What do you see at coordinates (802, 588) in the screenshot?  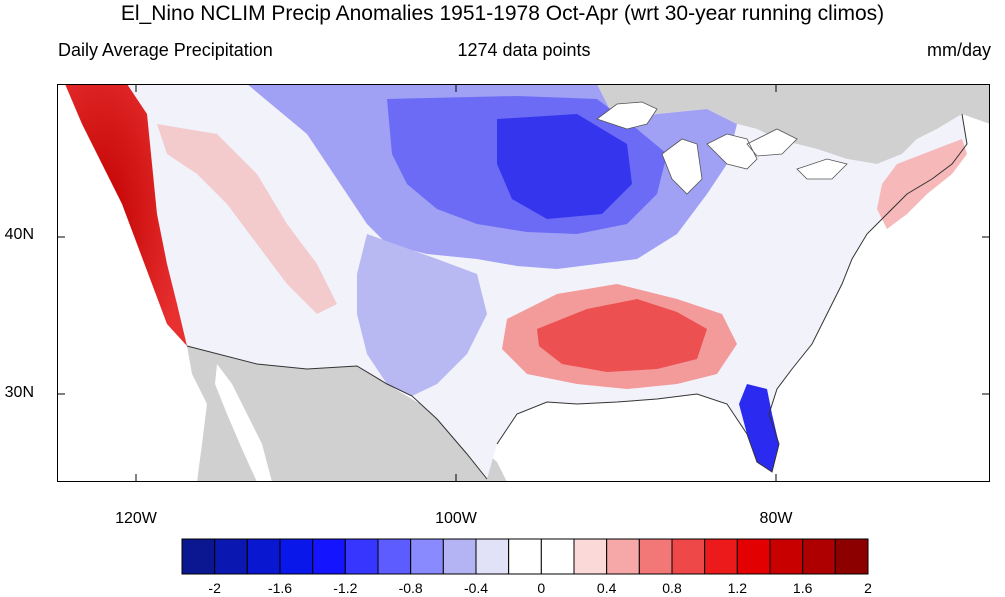 I see `colorbar-label: 1.6` at bounding box center [802, 588].